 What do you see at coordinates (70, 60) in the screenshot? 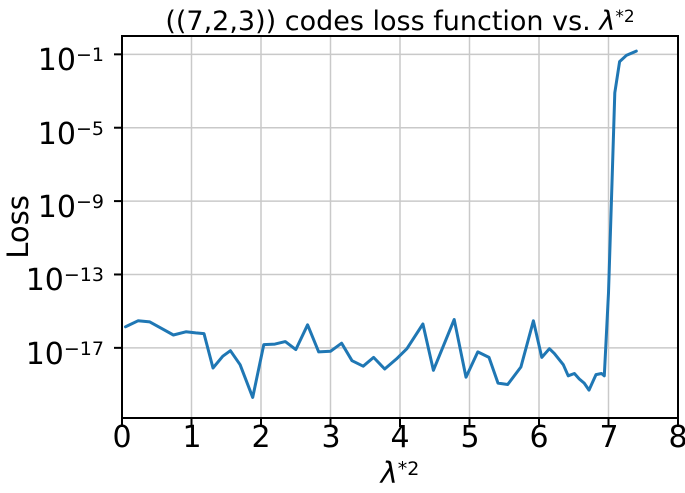
I see `y-tick-label: 10⁻¹` at bounding box center [70, 60].